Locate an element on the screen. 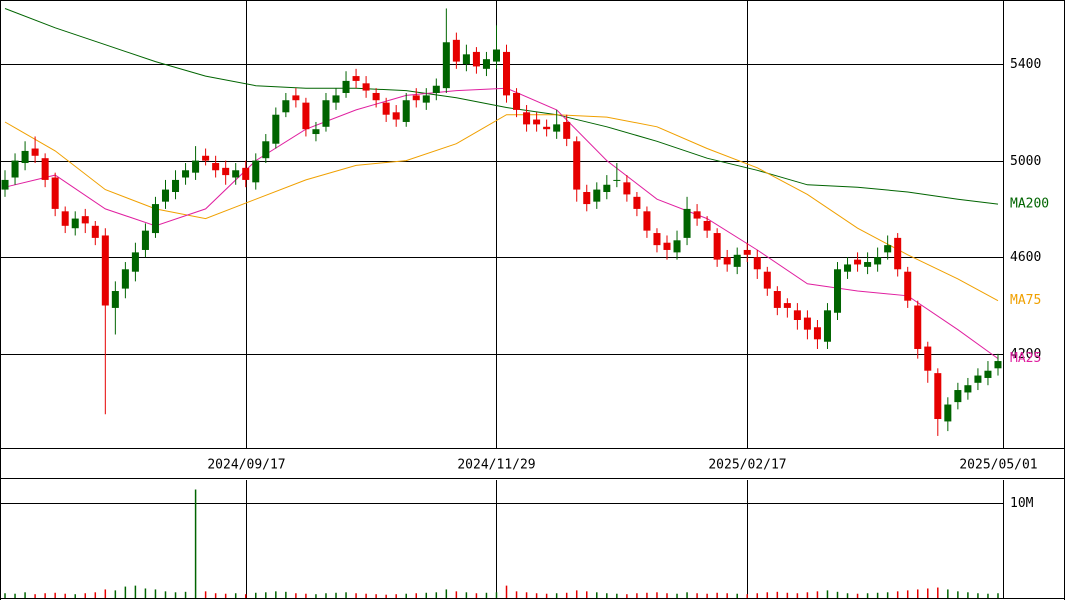  moving-average-label: MA200 is located at coordinates (1029, 204).